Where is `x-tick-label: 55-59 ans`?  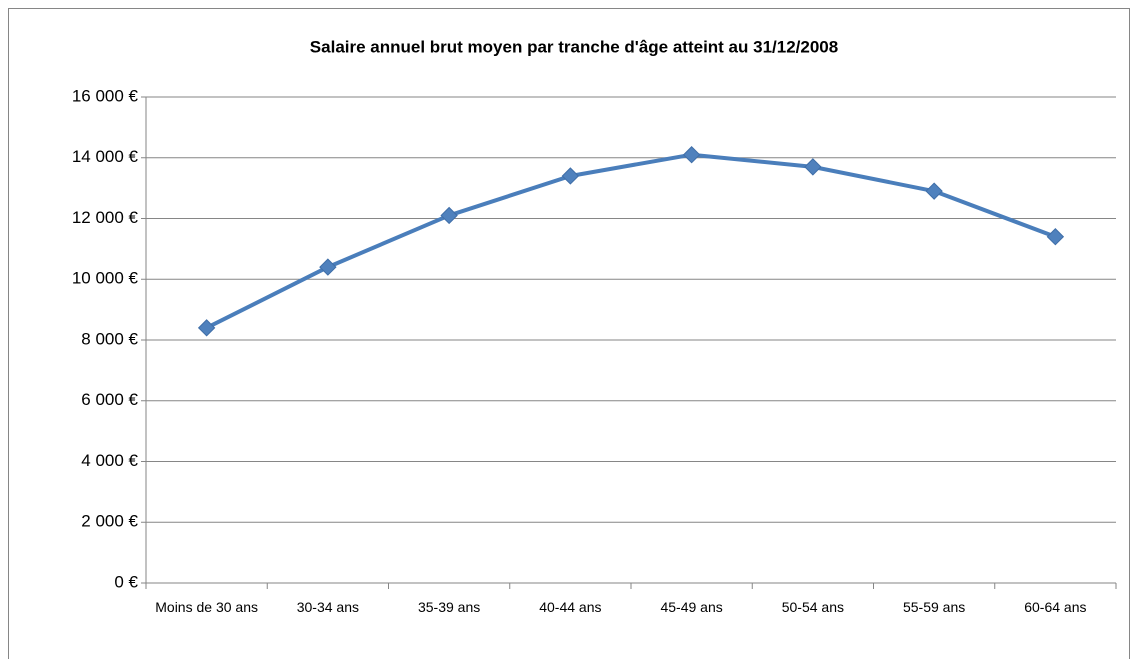 x-tick-label: 55-59 ans is located at coordinates (934, 607).